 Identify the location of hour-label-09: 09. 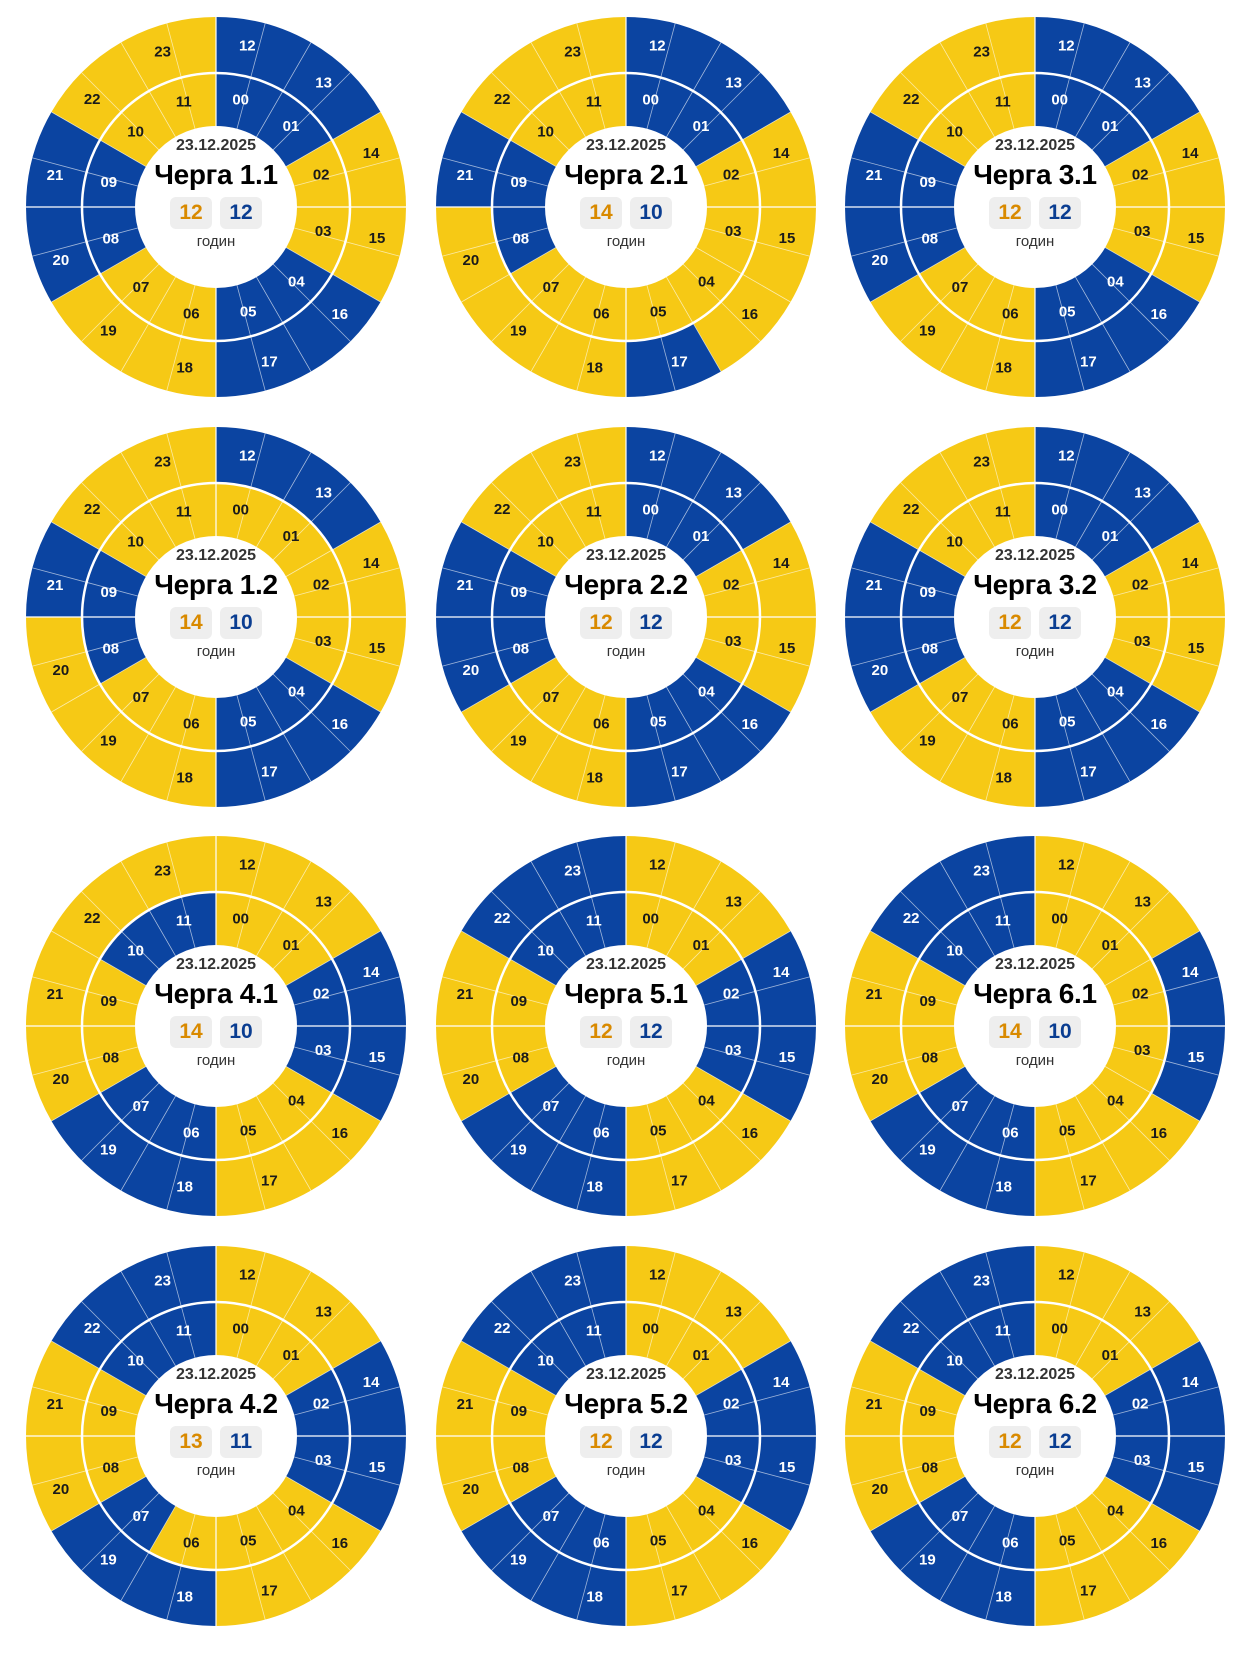
(518, 182).